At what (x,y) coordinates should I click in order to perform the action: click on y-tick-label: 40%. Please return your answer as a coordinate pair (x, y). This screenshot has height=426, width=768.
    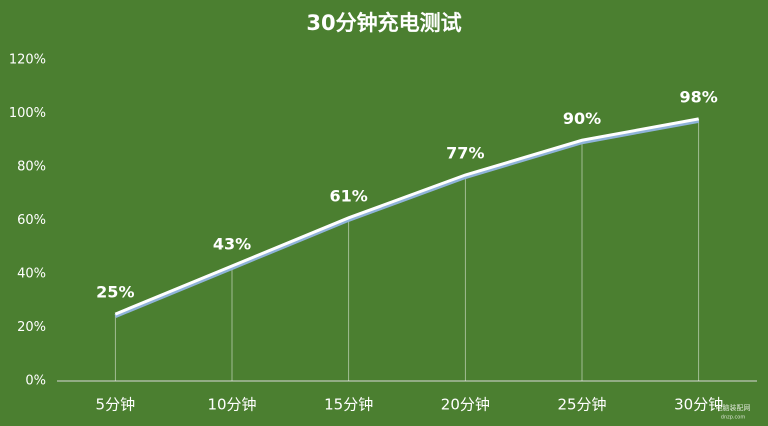
    Looking at the image, I should click on (31, 274).